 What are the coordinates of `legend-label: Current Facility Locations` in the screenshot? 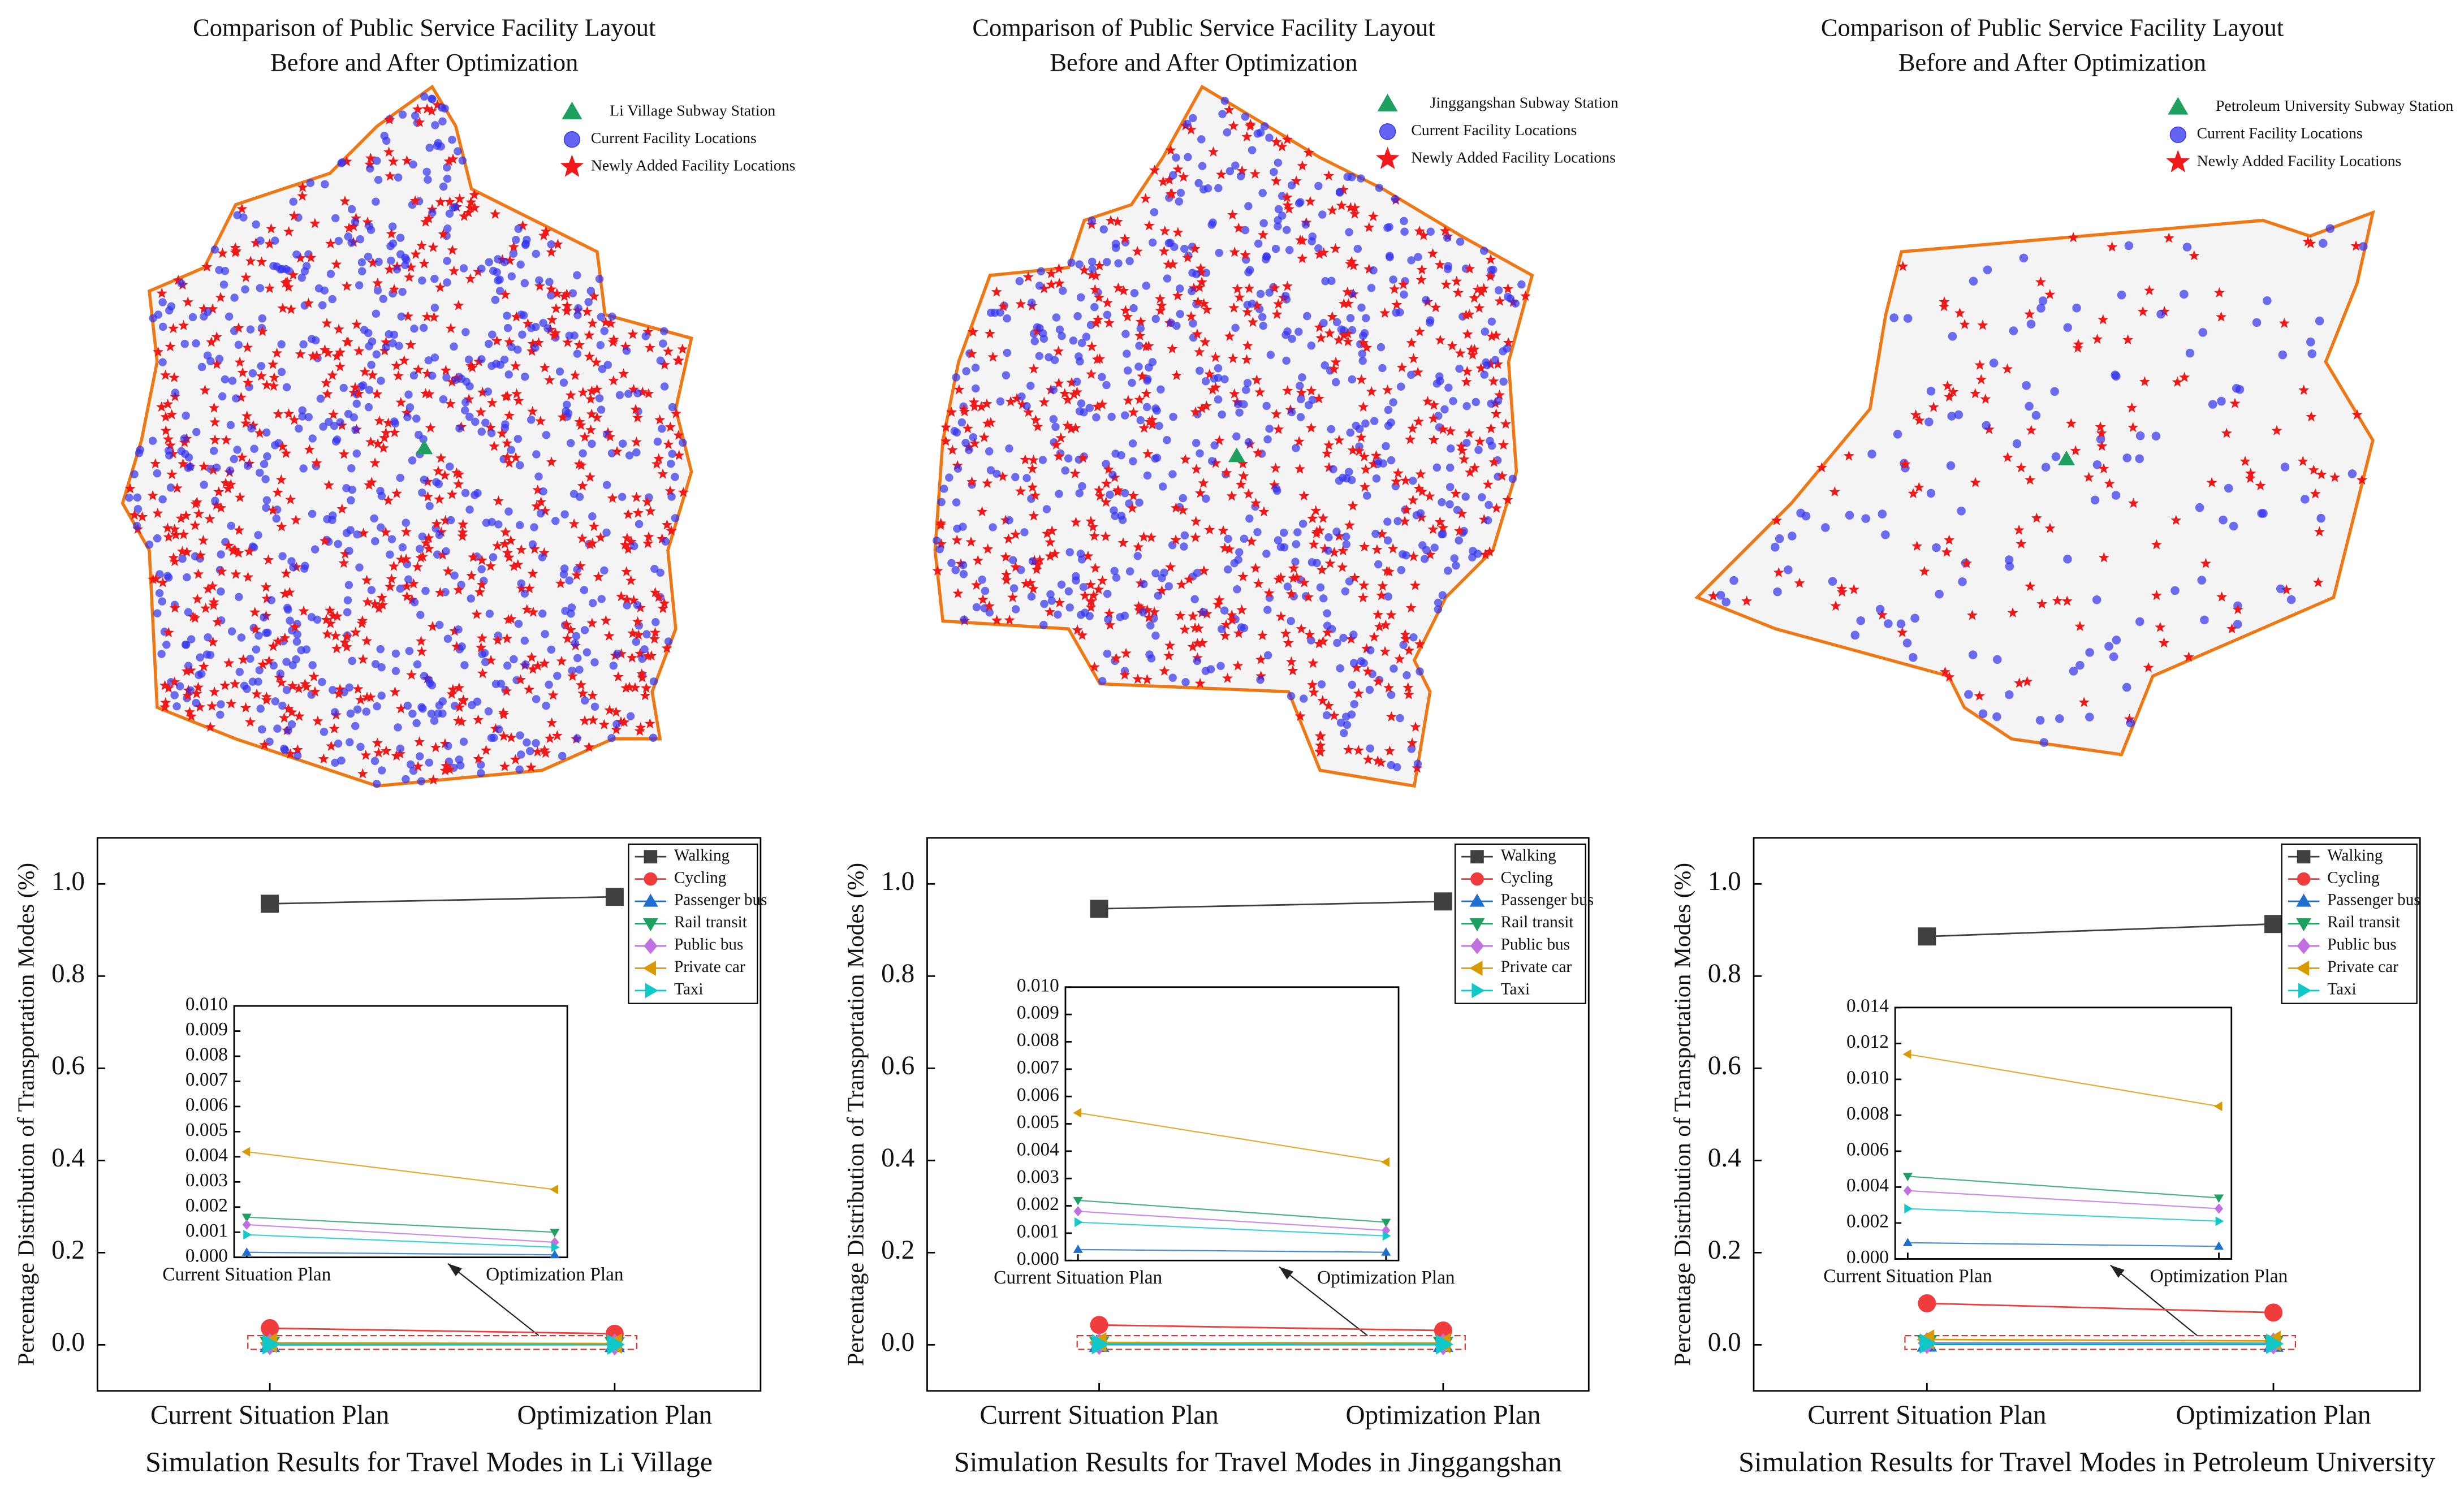 It's located at (674, 138).